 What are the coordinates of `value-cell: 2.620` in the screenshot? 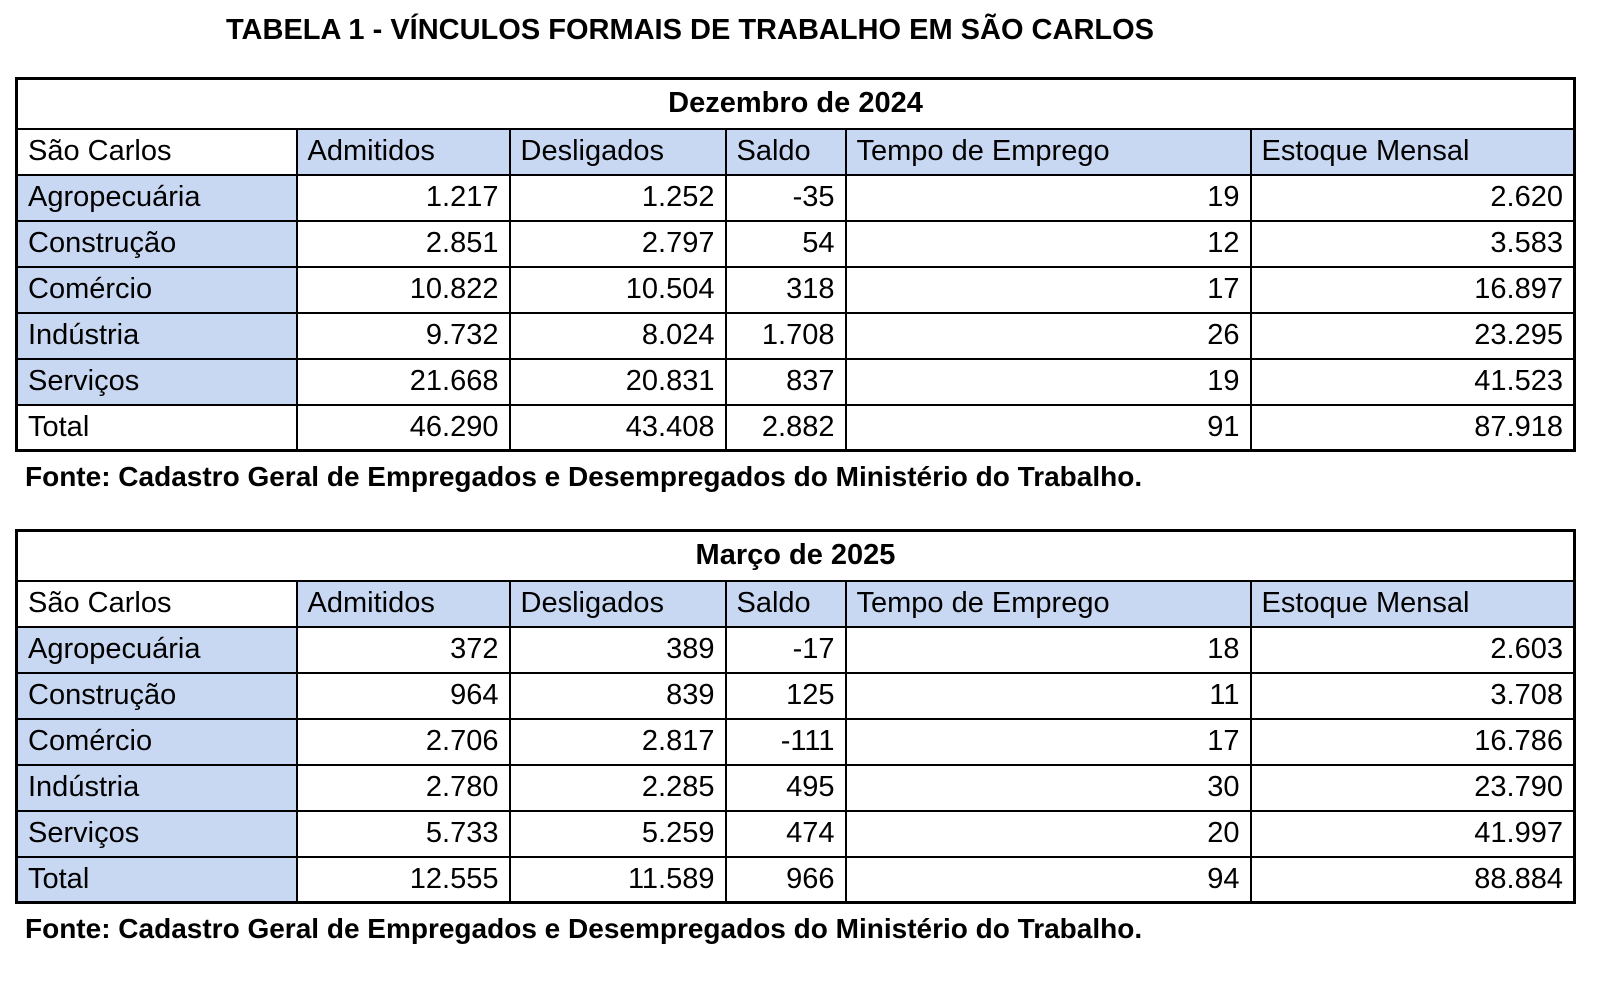 It's located at (1412, 197).